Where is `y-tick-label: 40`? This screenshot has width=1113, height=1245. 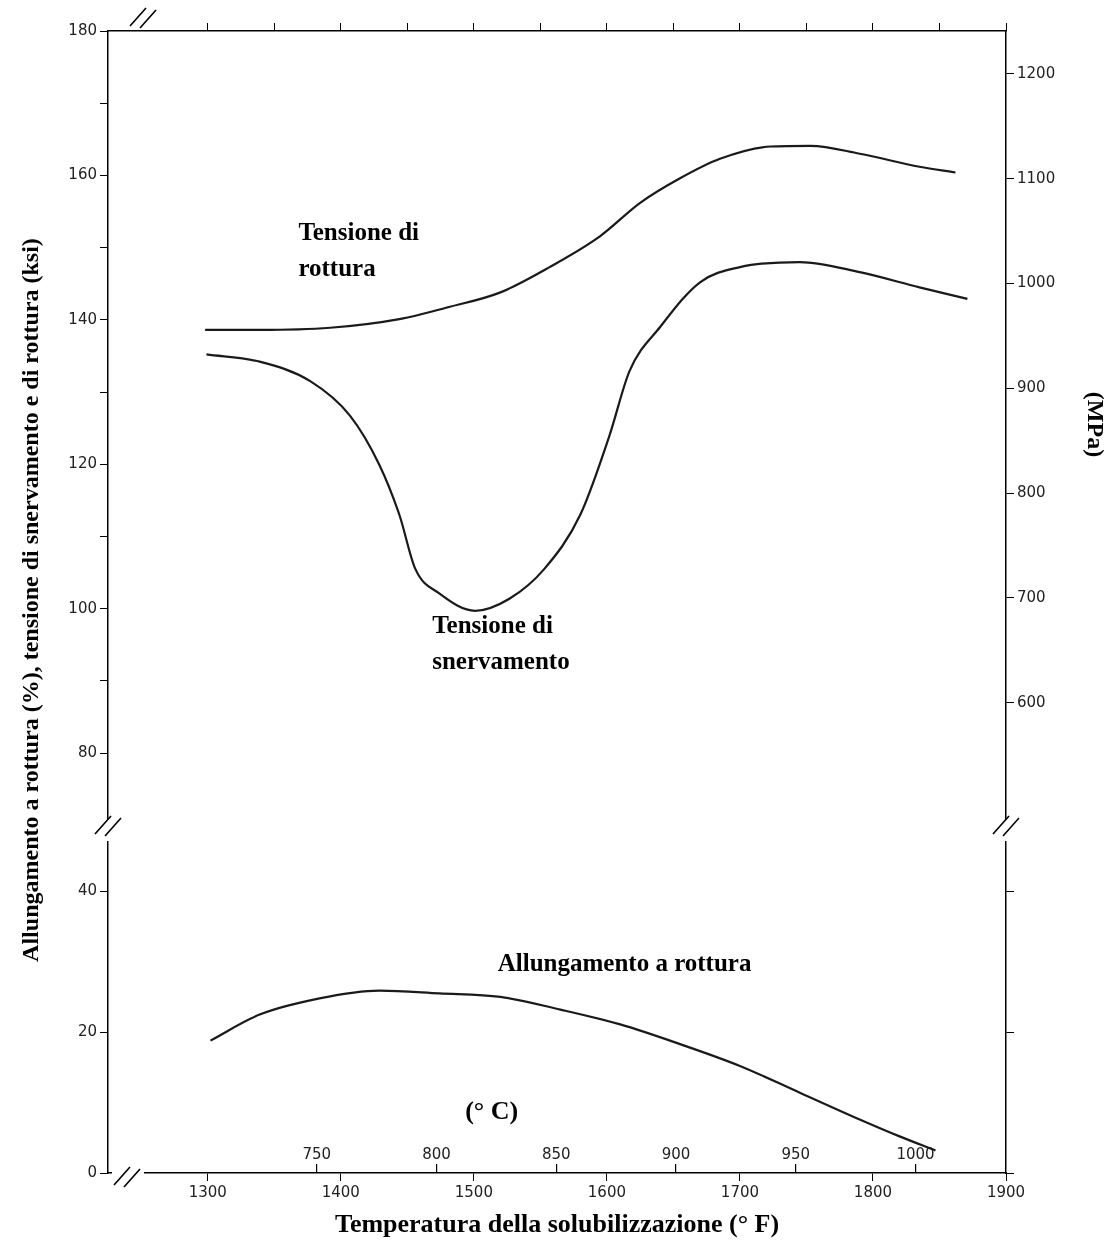
y-tick-label: 40 is located at coordinates (87, 890).